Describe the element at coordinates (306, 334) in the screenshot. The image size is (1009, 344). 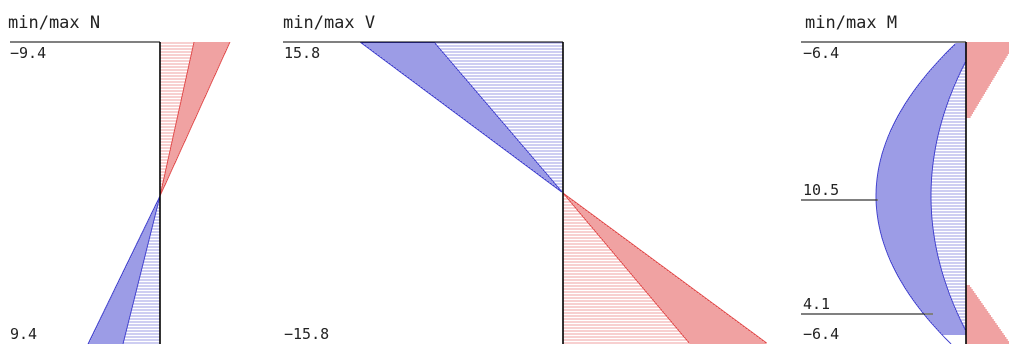
I see `value-label-bottom: −15.8` at that location.